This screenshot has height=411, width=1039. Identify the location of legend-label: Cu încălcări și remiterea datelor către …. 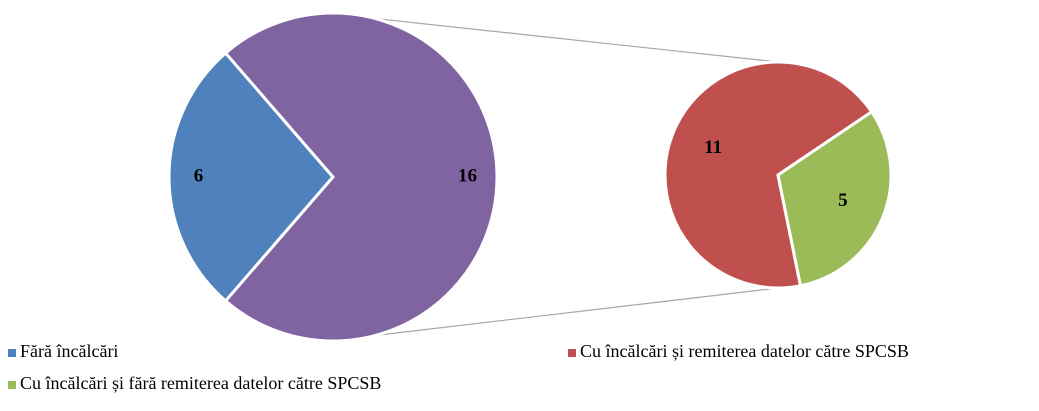
(744, 351).